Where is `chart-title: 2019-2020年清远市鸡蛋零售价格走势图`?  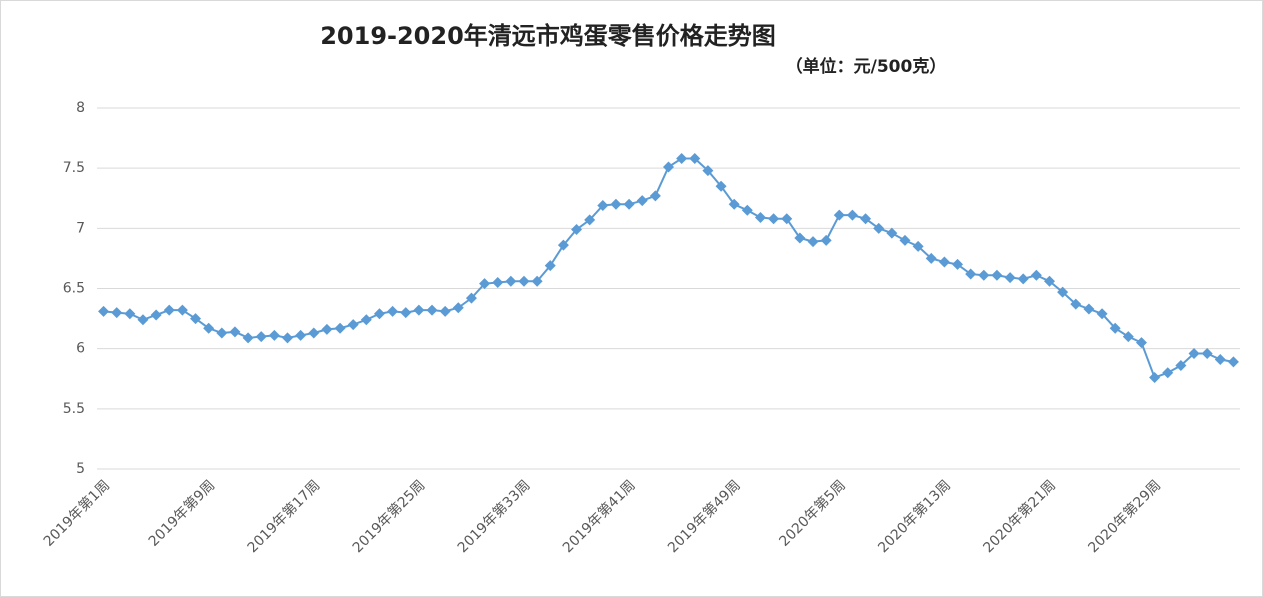
chart-title: 2019-2020年清远市鸡蛋零售价格走势图 is located at coordinates (548, 36).